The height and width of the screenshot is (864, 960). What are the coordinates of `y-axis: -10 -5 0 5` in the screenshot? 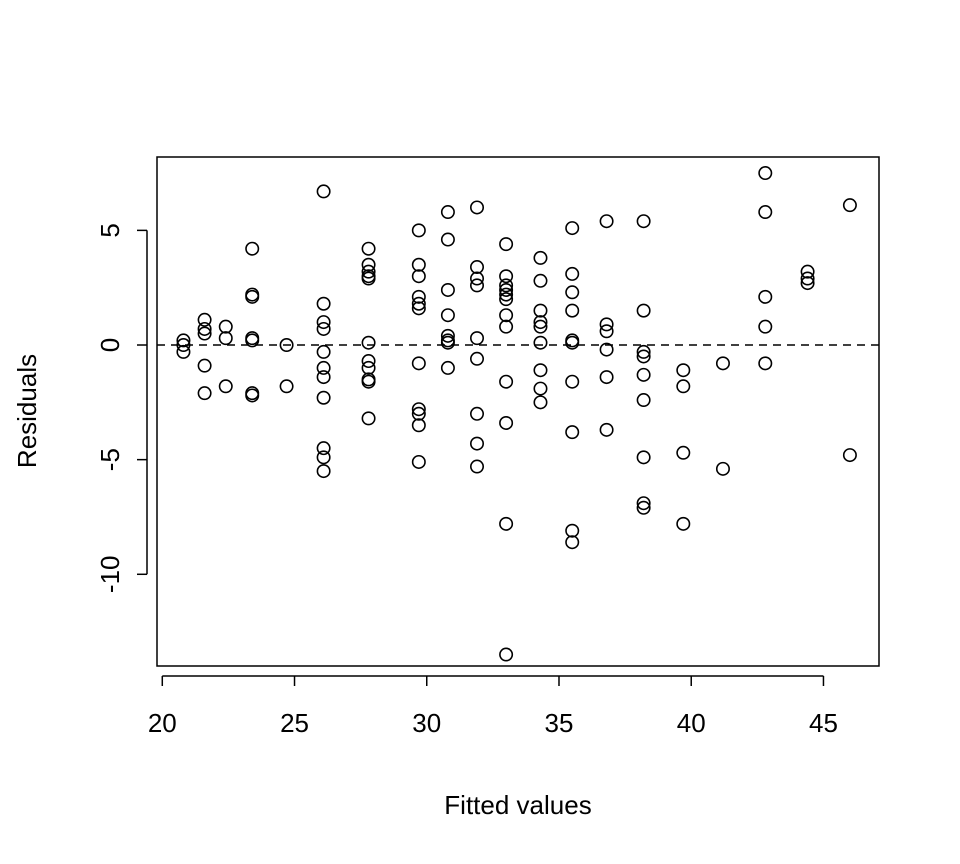 It's located at (121, 408).